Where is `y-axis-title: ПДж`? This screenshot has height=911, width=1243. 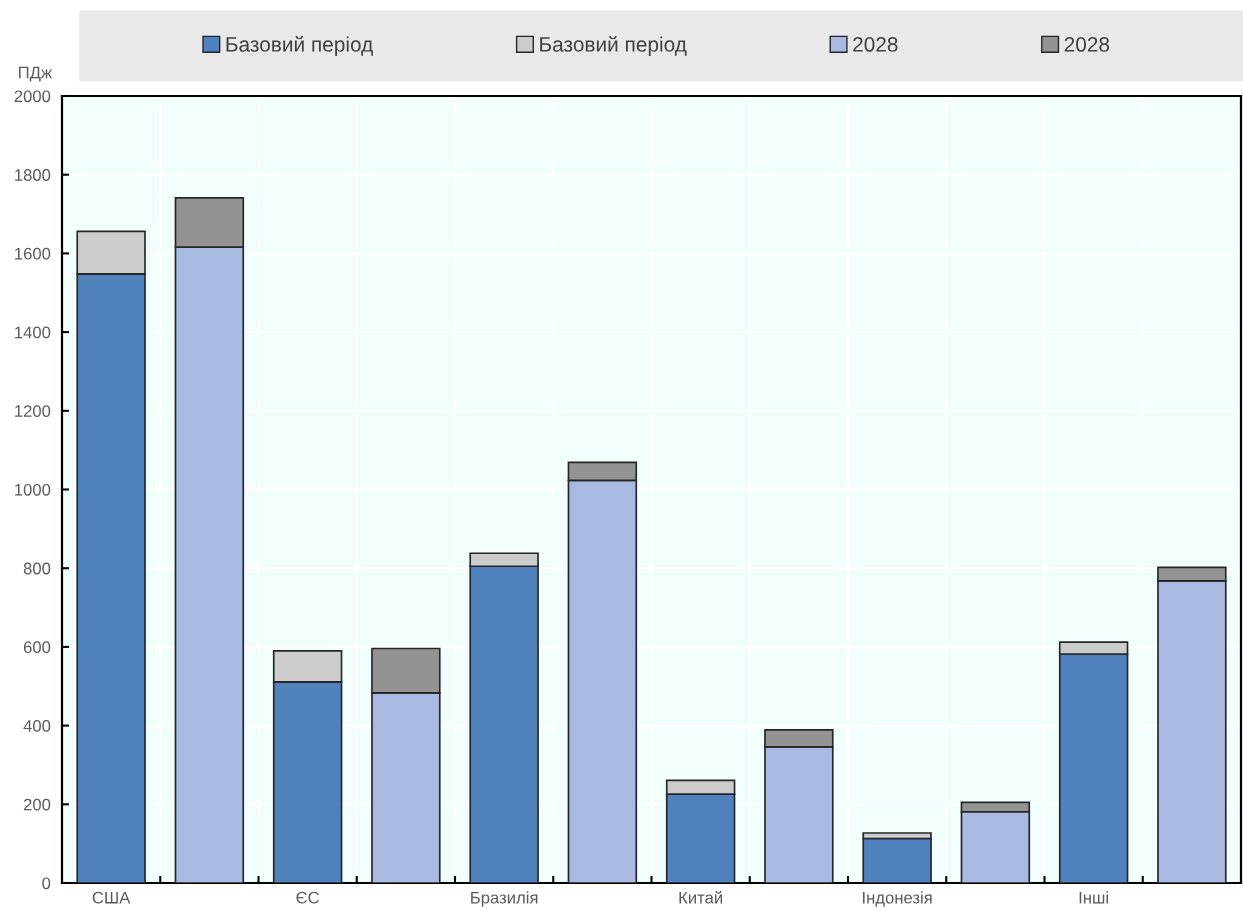 y-axis-title: ПДж is located at coordinates (36, 74).